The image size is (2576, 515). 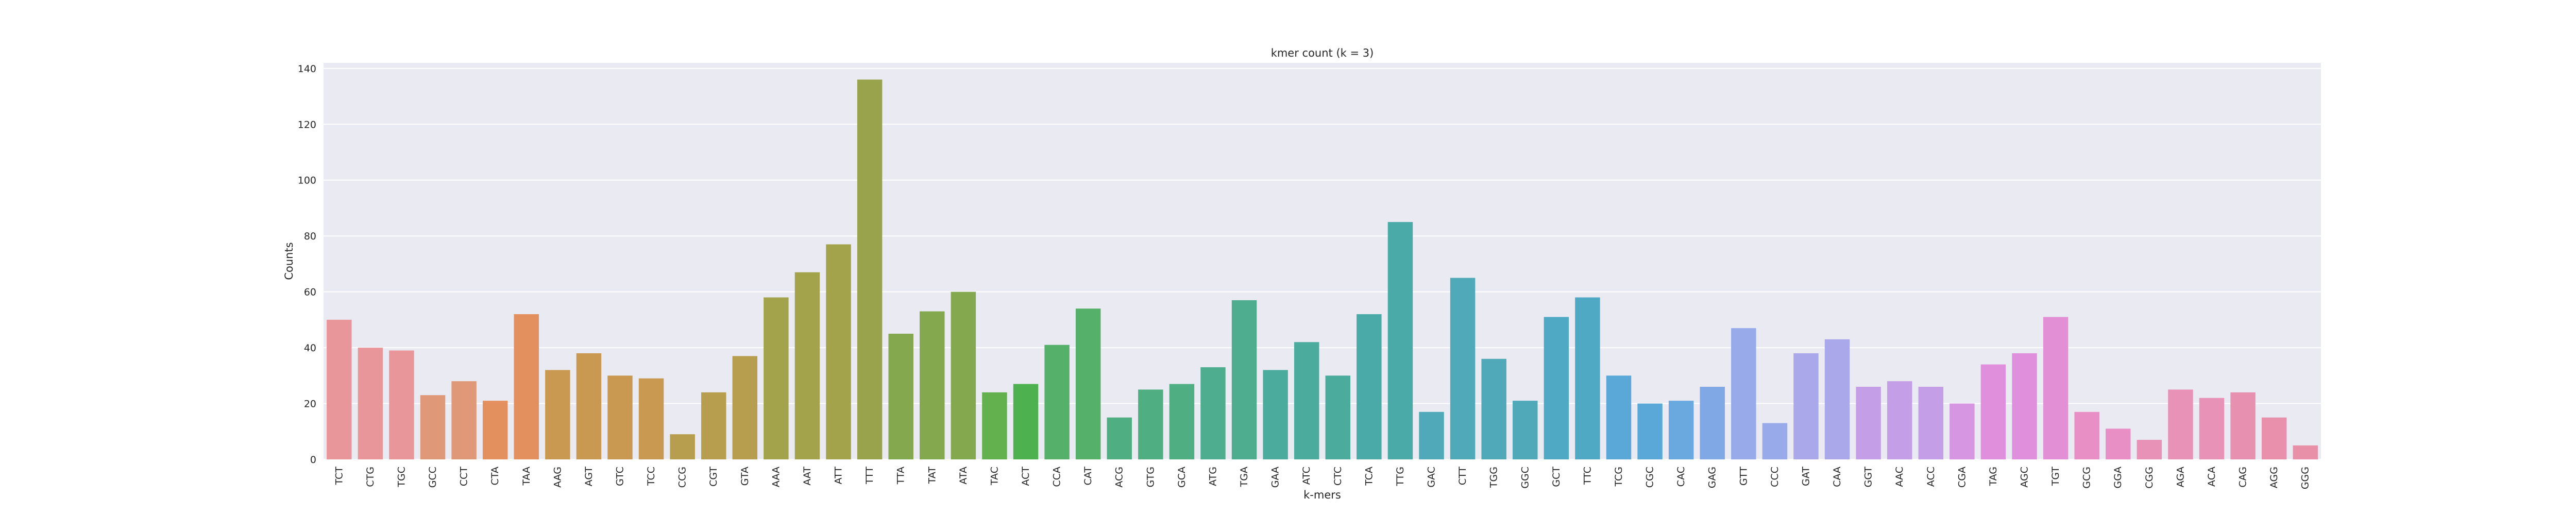 I want to click on bar-aag, so click(x=557, y=414).